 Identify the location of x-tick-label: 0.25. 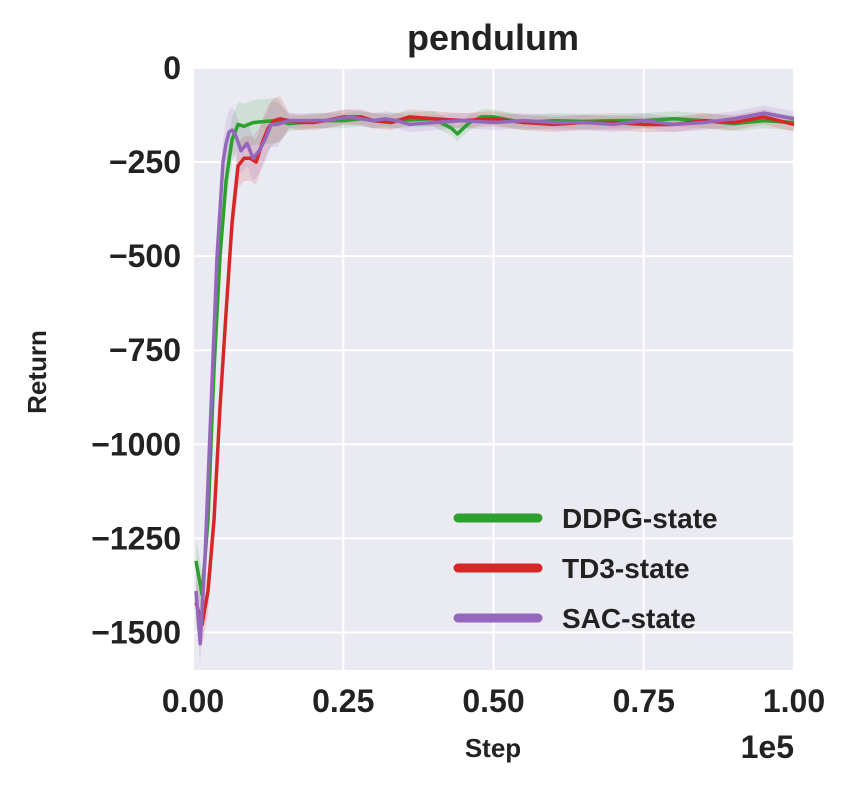
(343, 701).